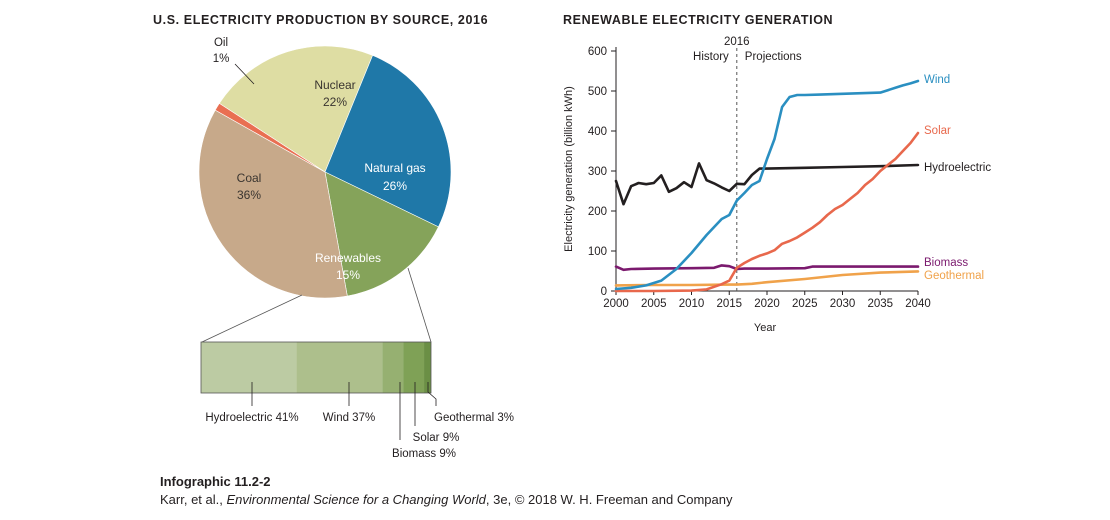 Image resolution: width=1110 pixels, height=520 pixels. What do you see at coordinates (597, 132) in the screenshot?
I see `y-tick-label: 400` at bounding box center [597, 132].